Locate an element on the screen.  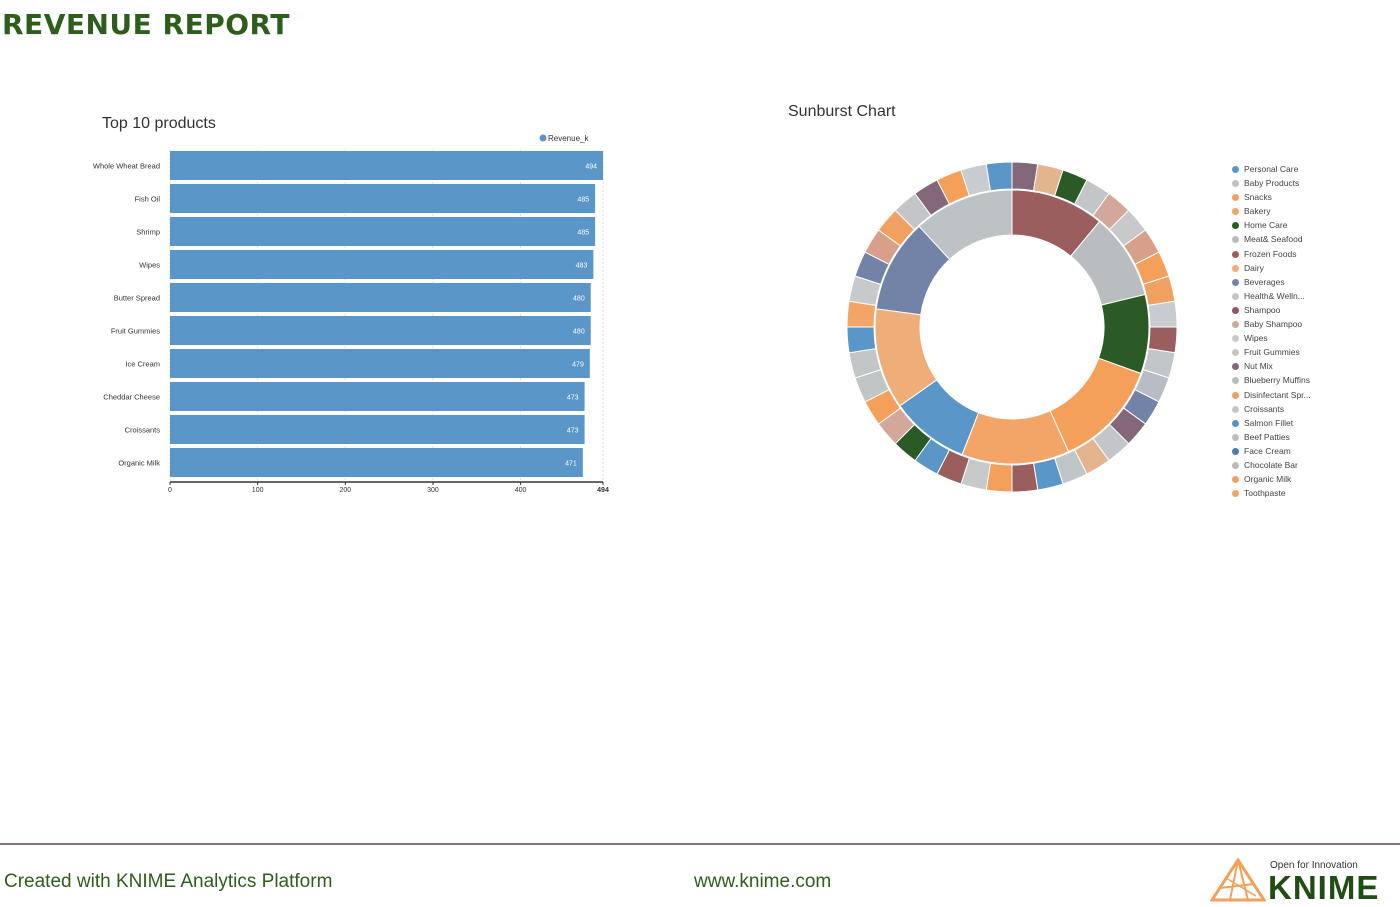
bar-cheddar-cheese is located at coordinates (377, 396).